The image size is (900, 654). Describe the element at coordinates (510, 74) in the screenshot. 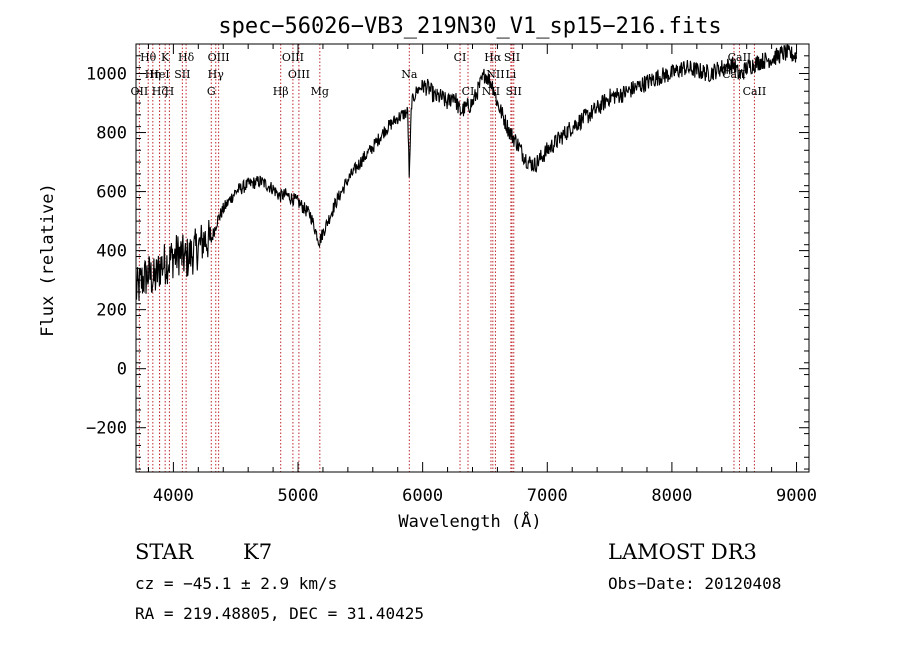

I see `spectral-line-label: Li` at that location.